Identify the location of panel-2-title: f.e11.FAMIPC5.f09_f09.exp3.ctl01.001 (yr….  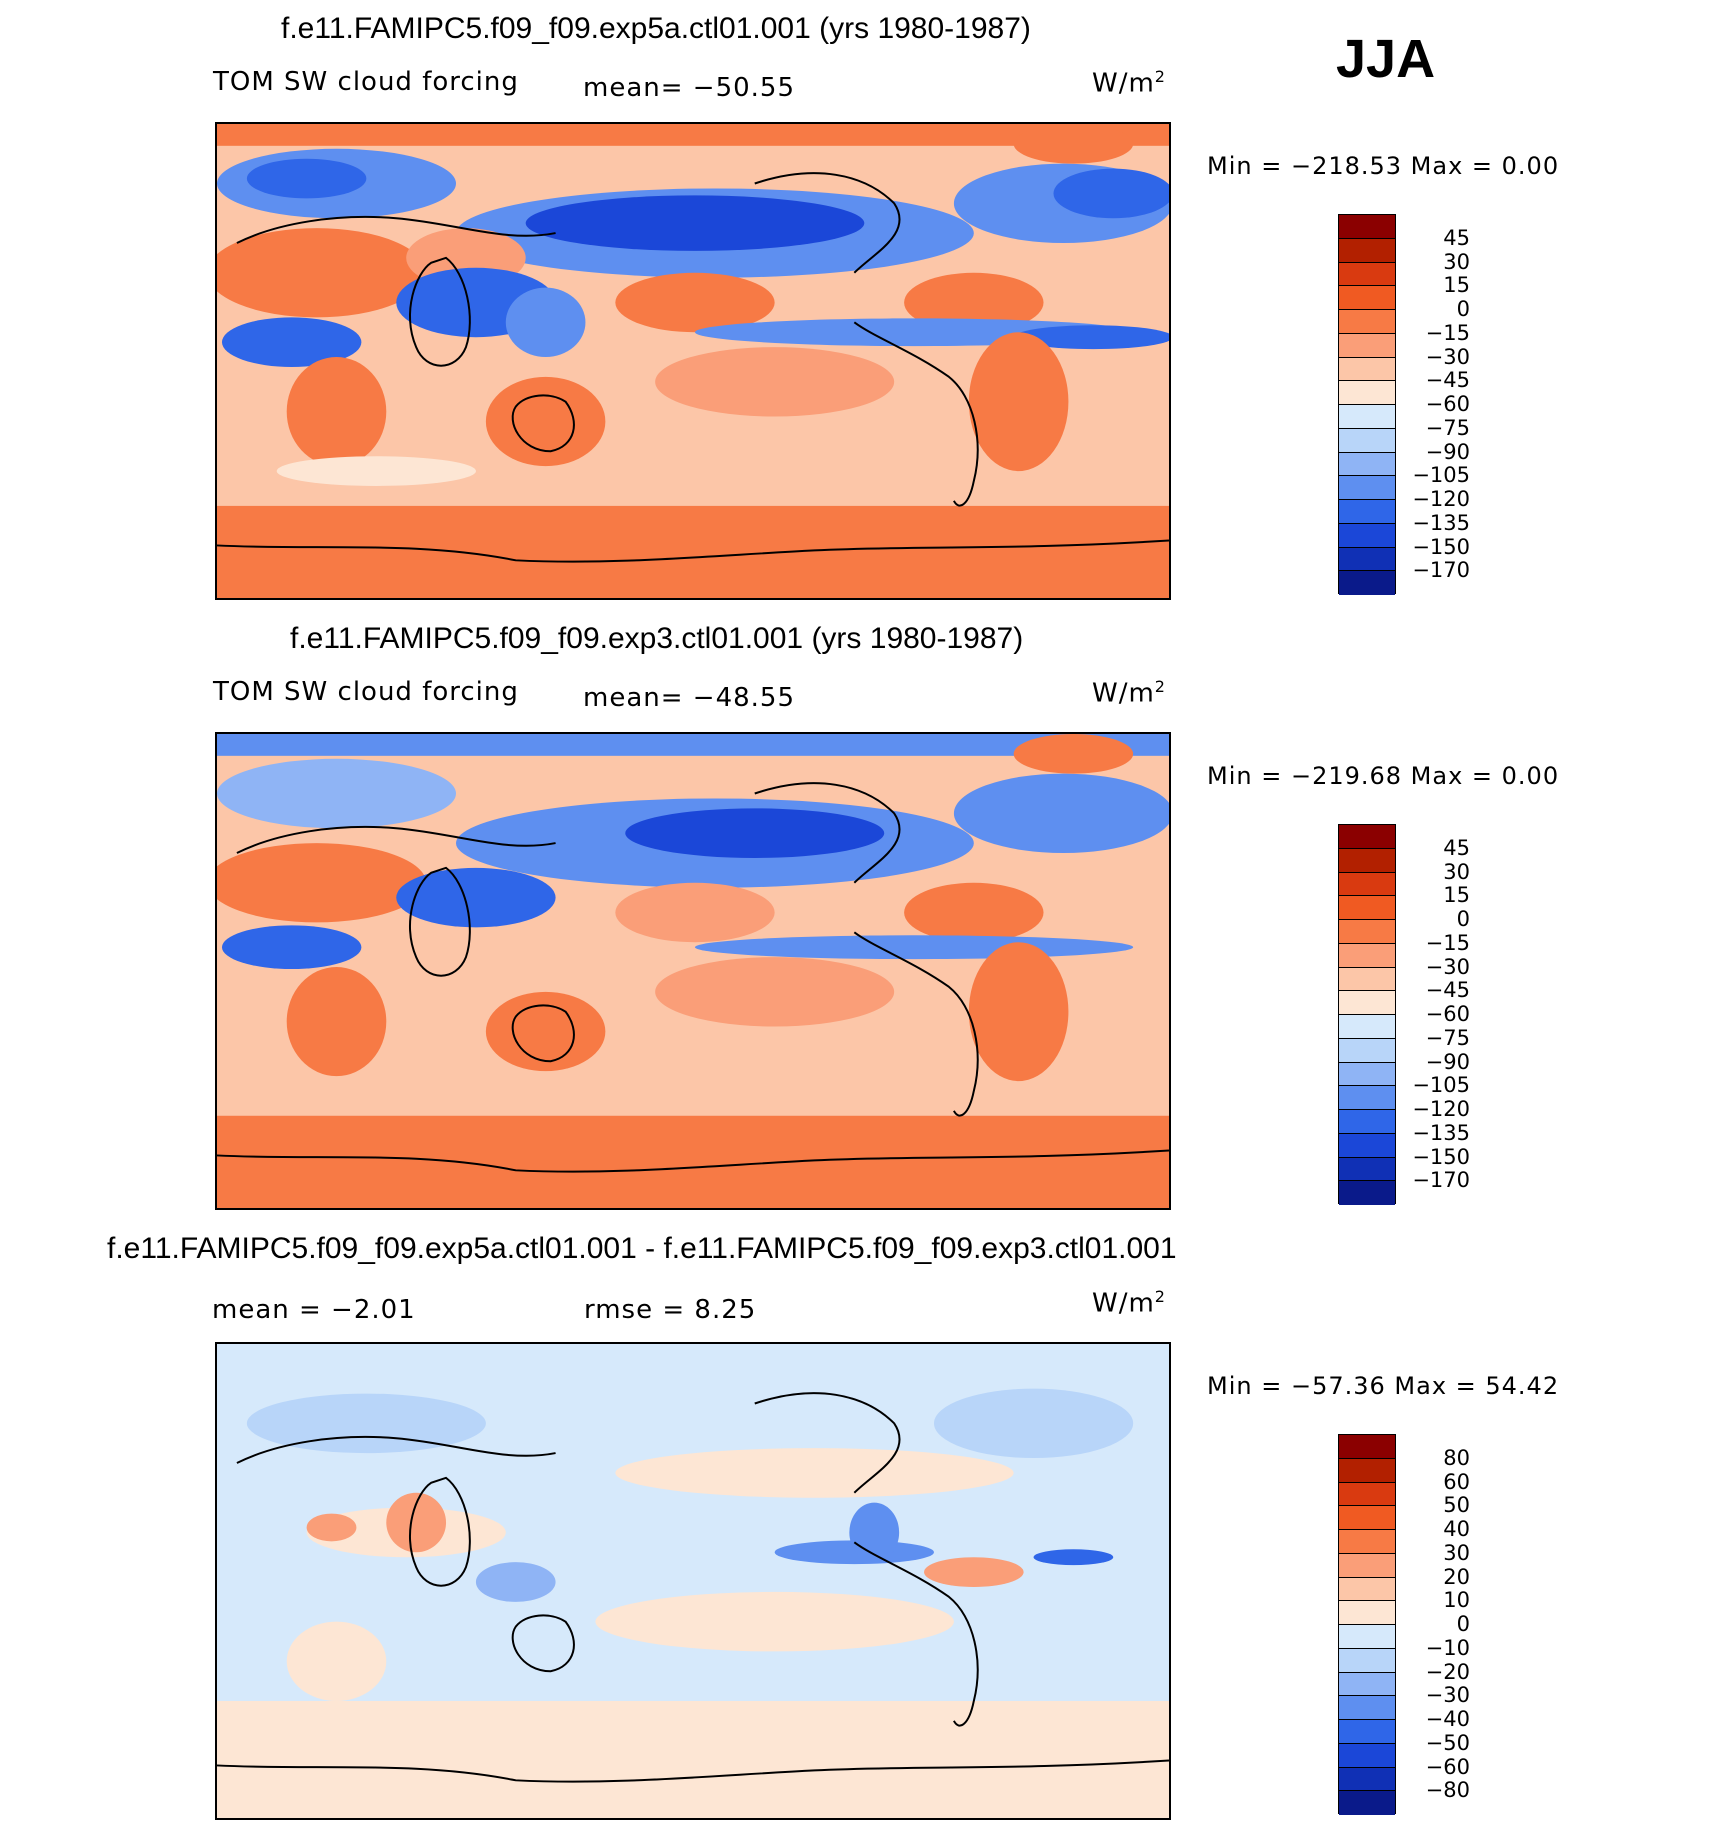
(657, 638).